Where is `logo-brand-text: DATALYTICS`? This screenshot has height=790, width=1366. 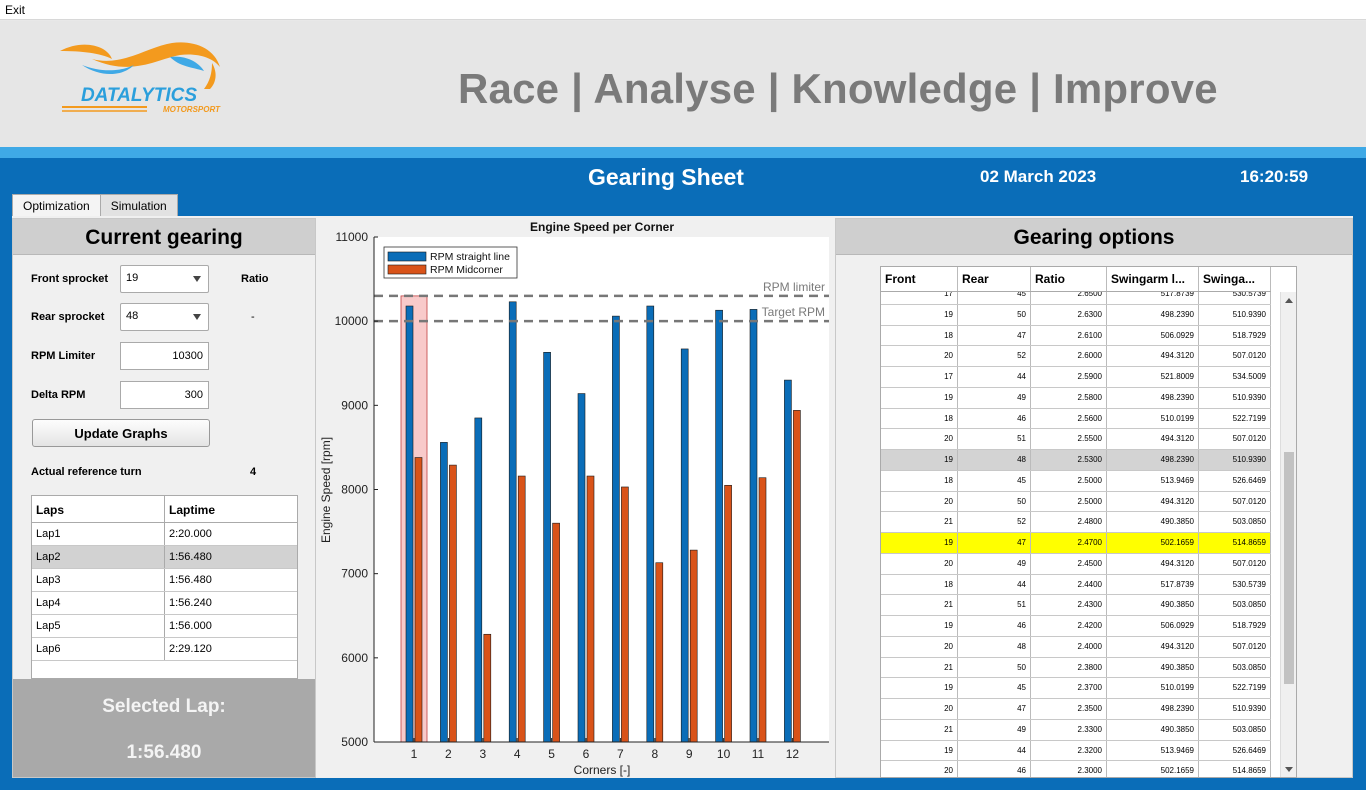
logo-brand-text: DATALYTICS is located at coordinates (139, 95).